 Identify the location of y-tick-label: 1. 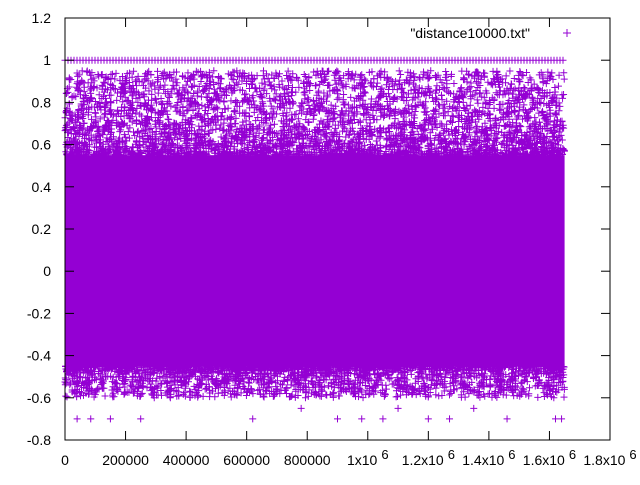
(47, 60).